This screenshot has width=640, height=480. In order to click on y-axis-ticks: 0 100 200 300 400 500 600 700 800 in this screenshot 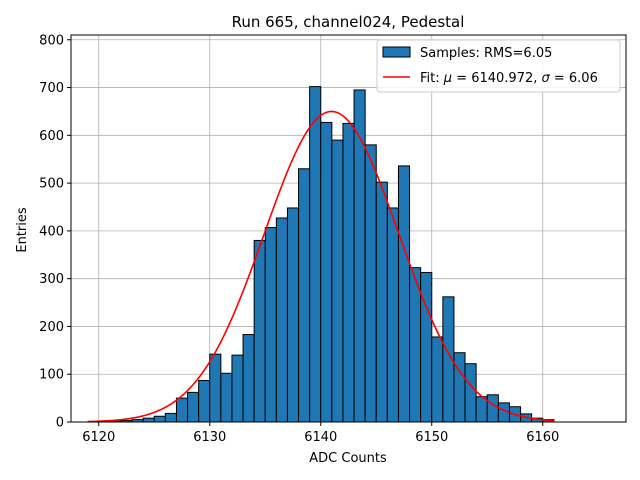, I will do `click(55, 232)`.